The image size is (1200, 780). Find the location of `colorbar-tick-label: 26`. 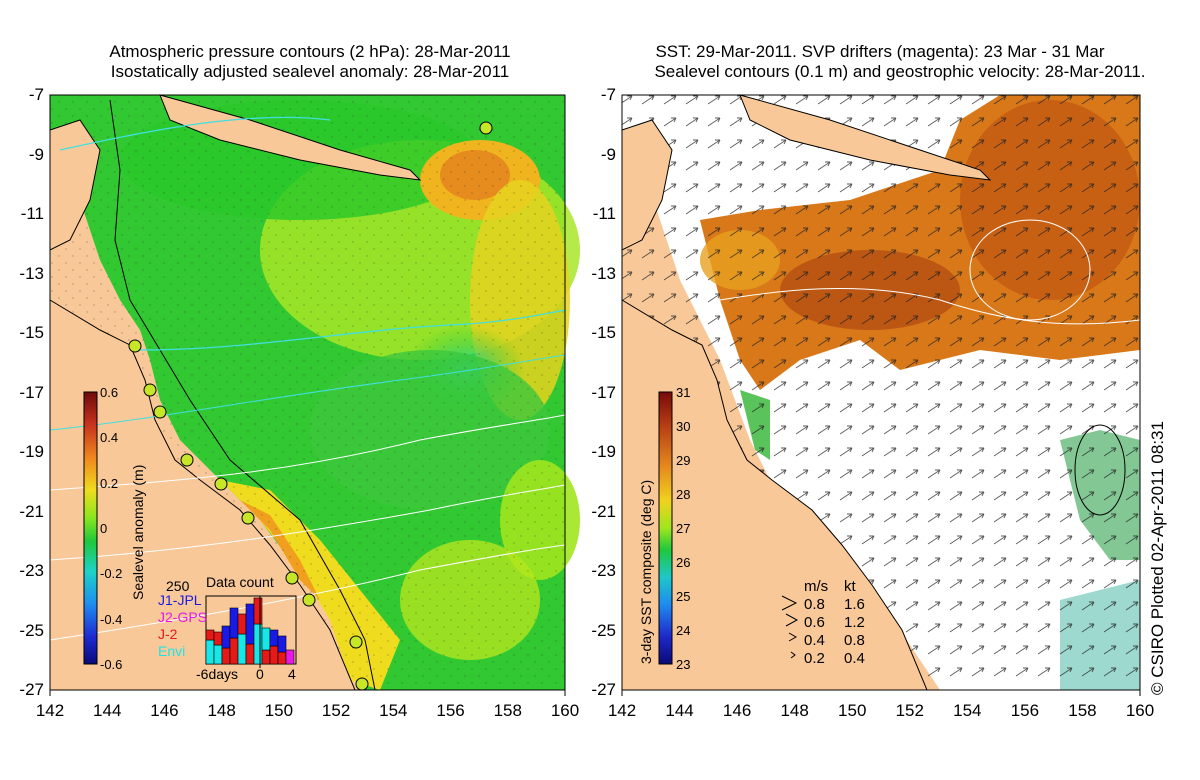

colorbar-tick-label: 26 is located at coordinates (683, 562).